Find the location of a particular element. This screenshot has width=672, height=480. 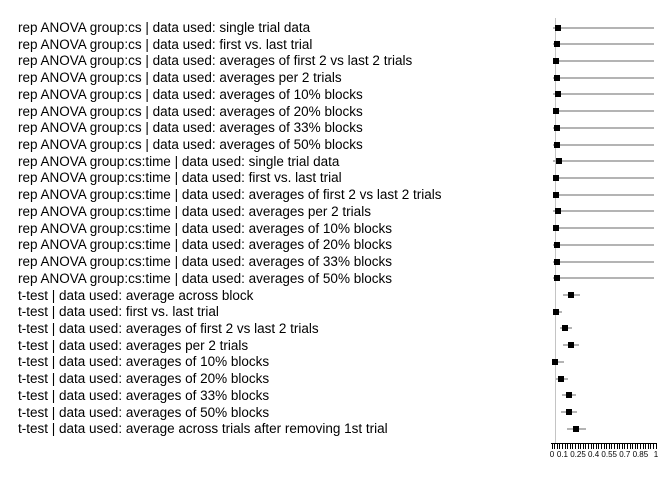

x-axis-tick-label: 0.1 is located at coordinates (562, 454).